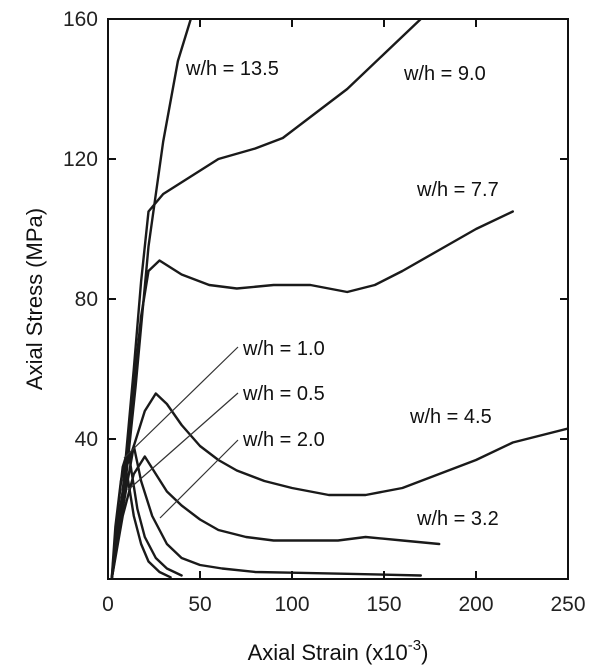 The height and width of the screenshot is (669, 595). What do you see at coordinates (444, 74) in the screenshot?
I see `annotation-w-h-9-0: w/h = 9.0` at bounding box center [444, 74].